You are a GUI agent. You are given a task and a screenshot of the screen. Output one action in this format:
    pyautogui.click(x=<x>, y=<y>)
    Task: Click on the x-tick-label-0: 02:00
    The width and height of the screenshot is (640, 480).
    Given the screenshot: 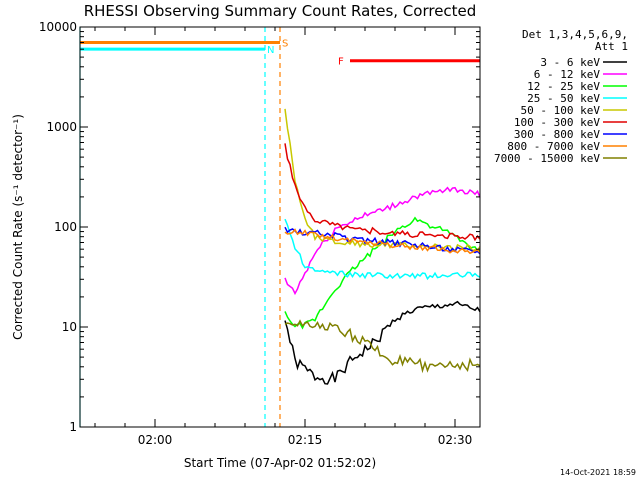 What is the action you would take?
    pyautogui.click(x=155, y=440)
    